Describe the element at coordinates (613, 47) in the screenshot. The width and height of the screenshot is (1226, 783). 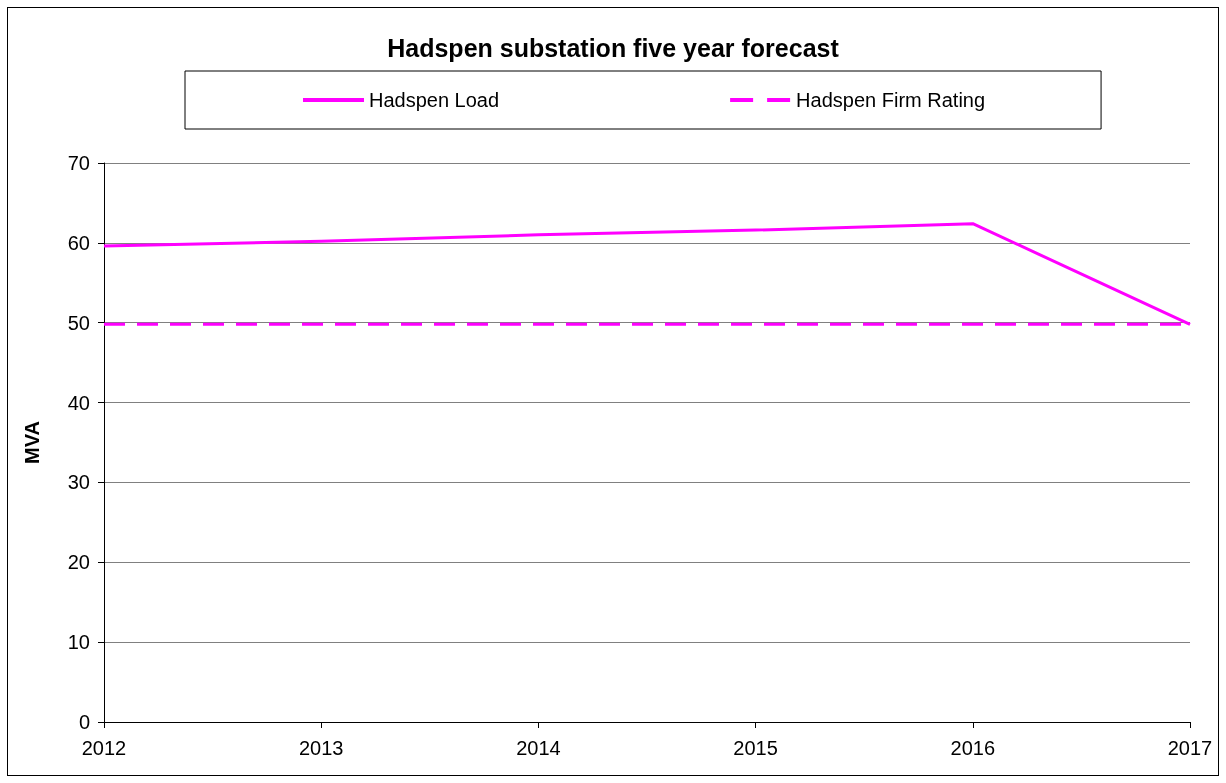
I see `chart-title: Hadspen substation five year forecast` at that location.